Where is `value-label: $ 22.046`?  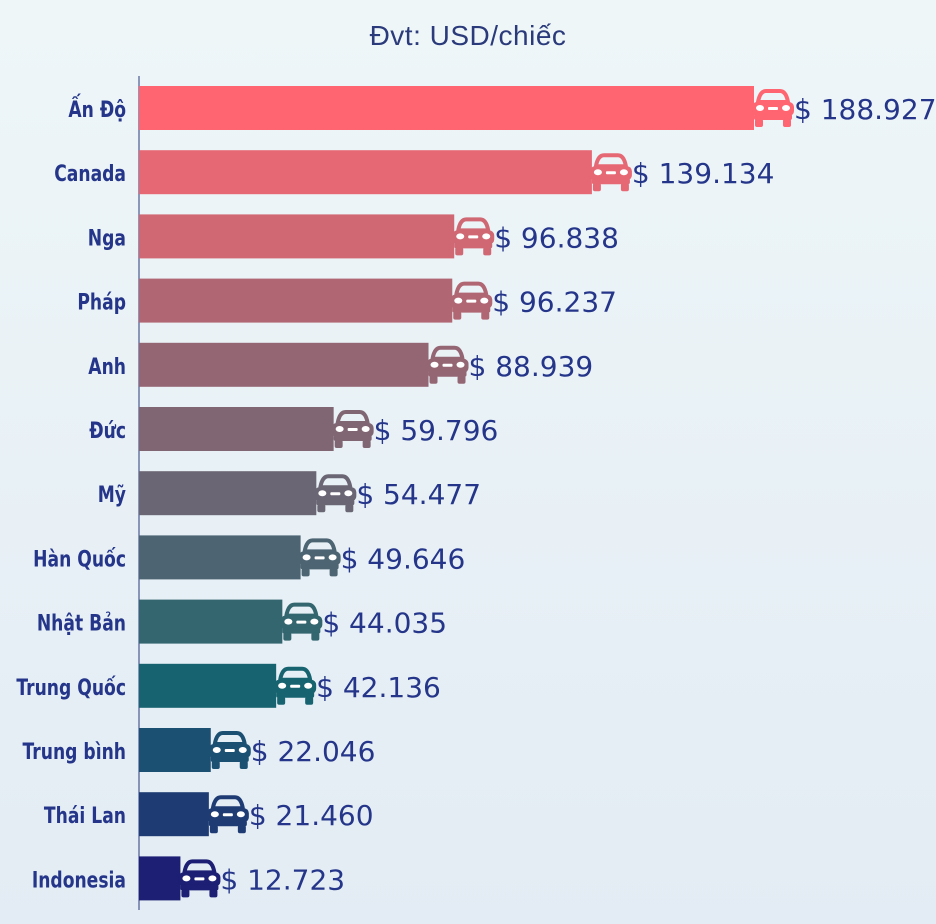
value-label: $ 22.046 is located at coordinates (313, 751).